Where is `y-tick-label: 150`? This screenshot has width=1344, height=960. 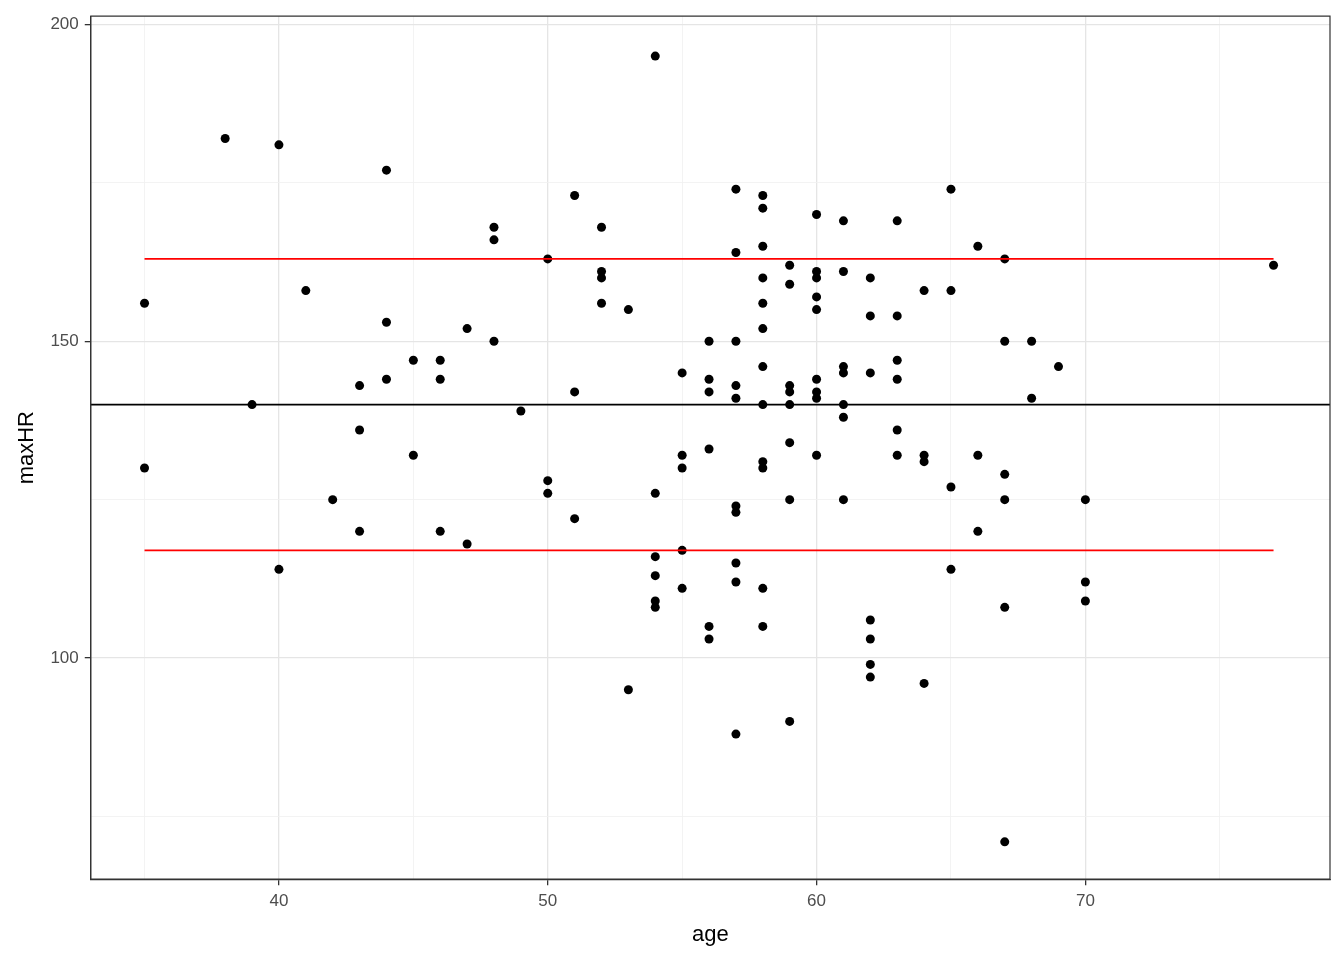 y-tick-label: 150 is located at coordinates (64, 340).